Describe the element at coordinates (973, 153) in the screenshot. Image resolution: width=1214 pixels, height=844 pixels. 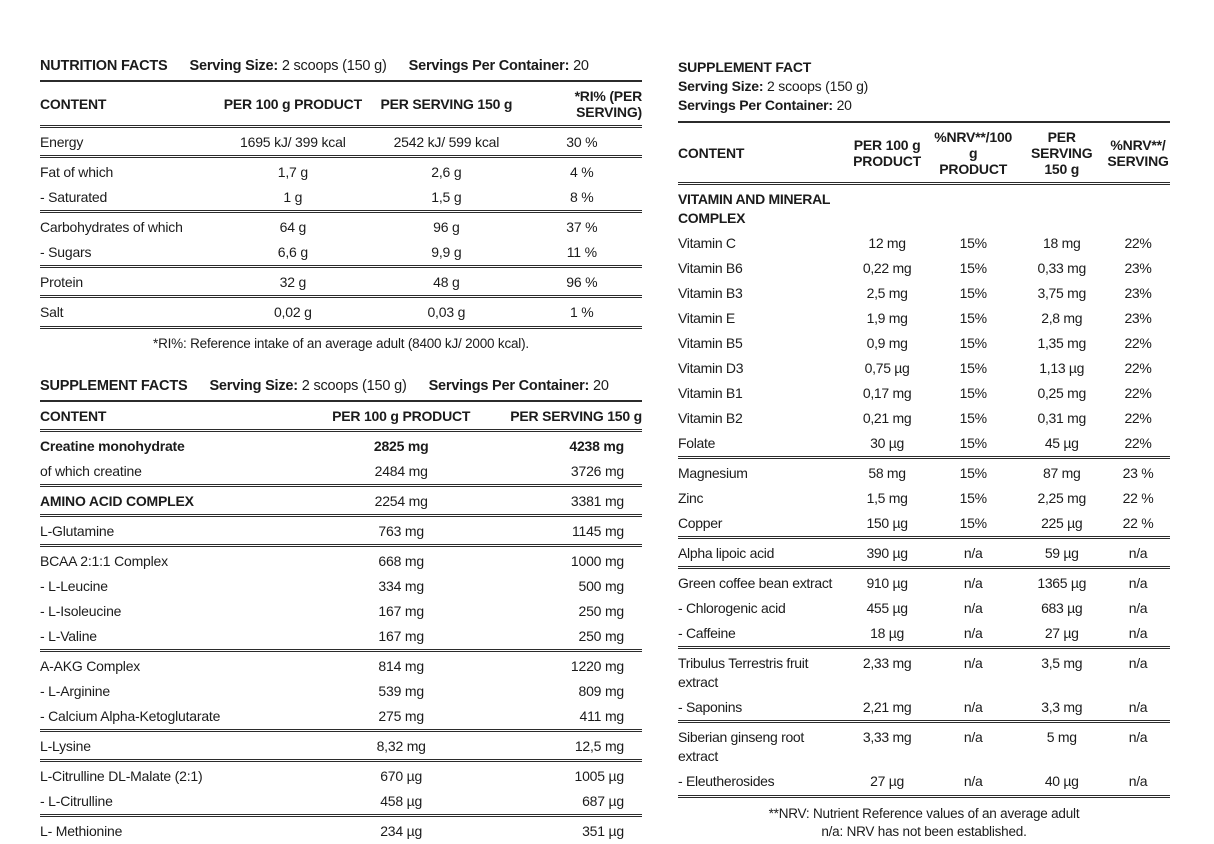
I see `column-header: %NRV**/100 g PRODUCT` at that location.